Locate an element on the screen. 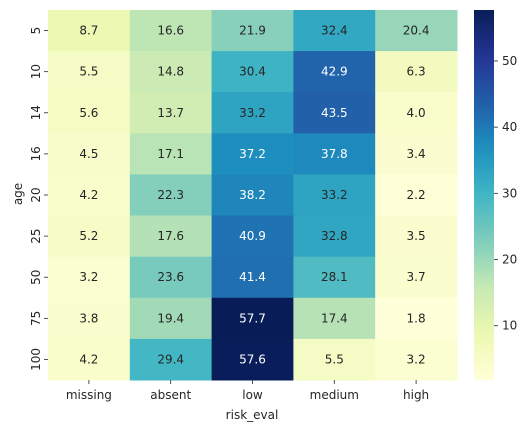 This screenshot has height=433, width=530. heatmap-cell-20-high is located at coordinates (416, 195).